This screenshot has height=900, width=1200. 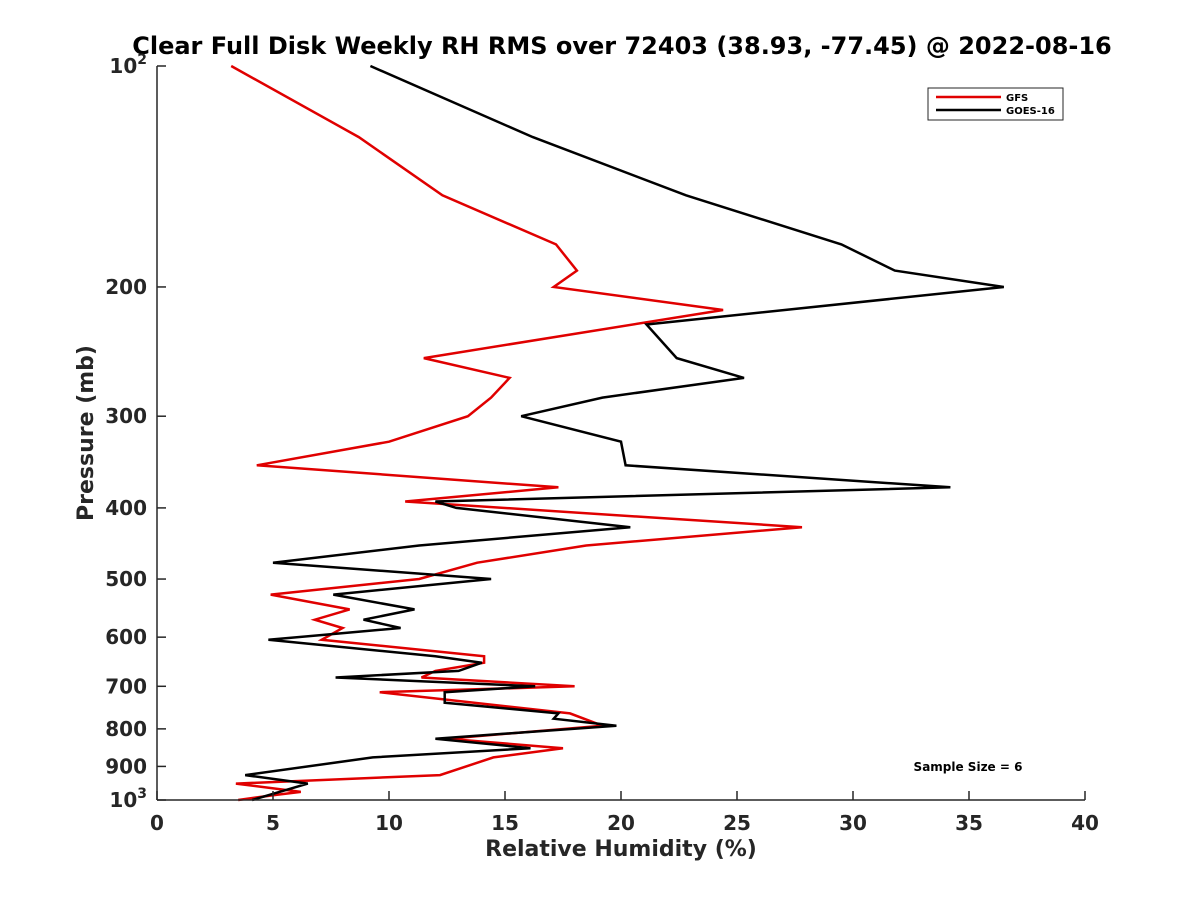 What do you see at coordinates (853, 823) in the screenshot?
I see `x-tick-label: 30` at bounding box center [853, 823].